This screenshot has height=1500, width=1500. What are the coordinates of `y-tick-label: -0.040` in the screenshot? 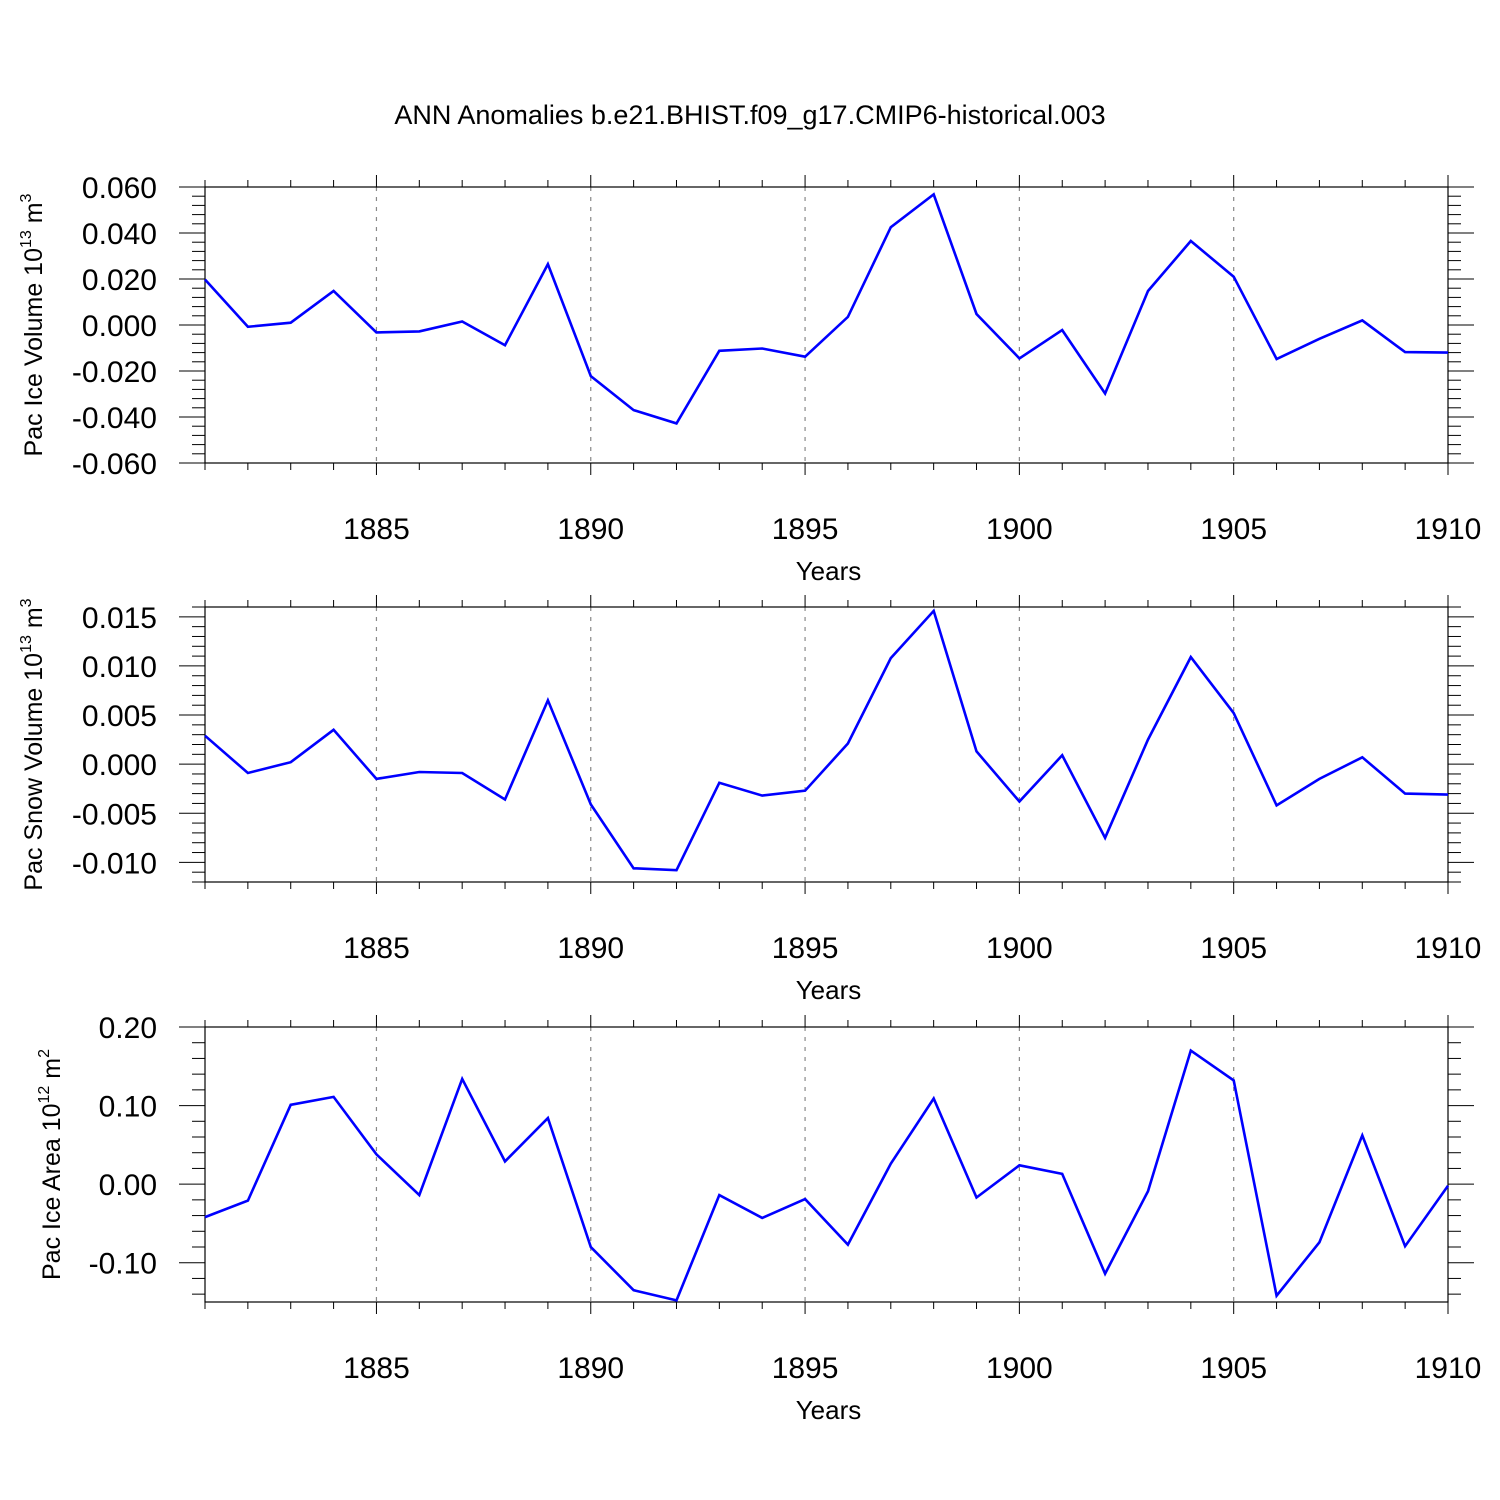 It's located at (114, 418).